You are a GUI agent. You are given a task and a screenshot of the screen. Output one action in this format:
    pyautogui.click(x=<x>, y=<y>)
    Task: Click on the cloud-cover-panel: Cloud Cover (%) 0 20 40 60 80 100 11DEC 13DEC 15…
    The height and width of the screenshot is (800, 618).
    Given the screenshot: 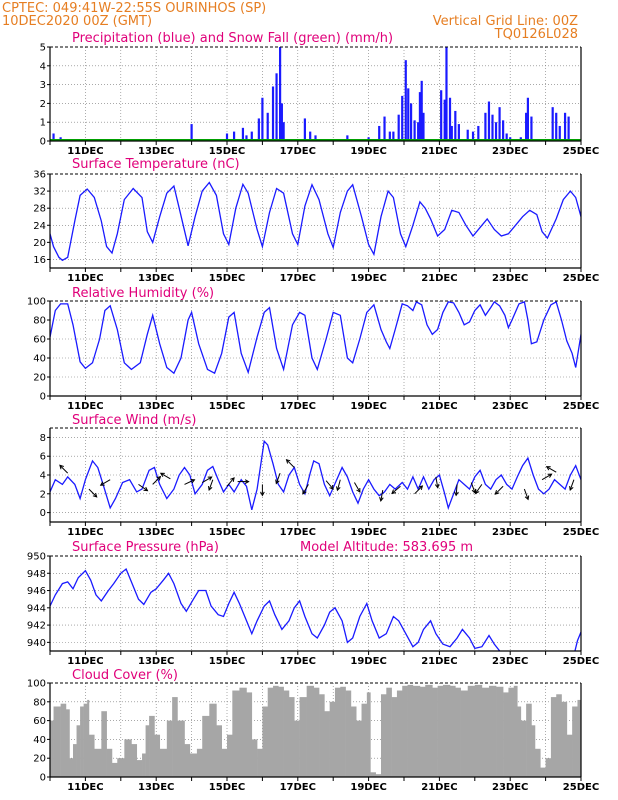 What is the action you would take?
    pyautogui.click(x=313, y=730)
    